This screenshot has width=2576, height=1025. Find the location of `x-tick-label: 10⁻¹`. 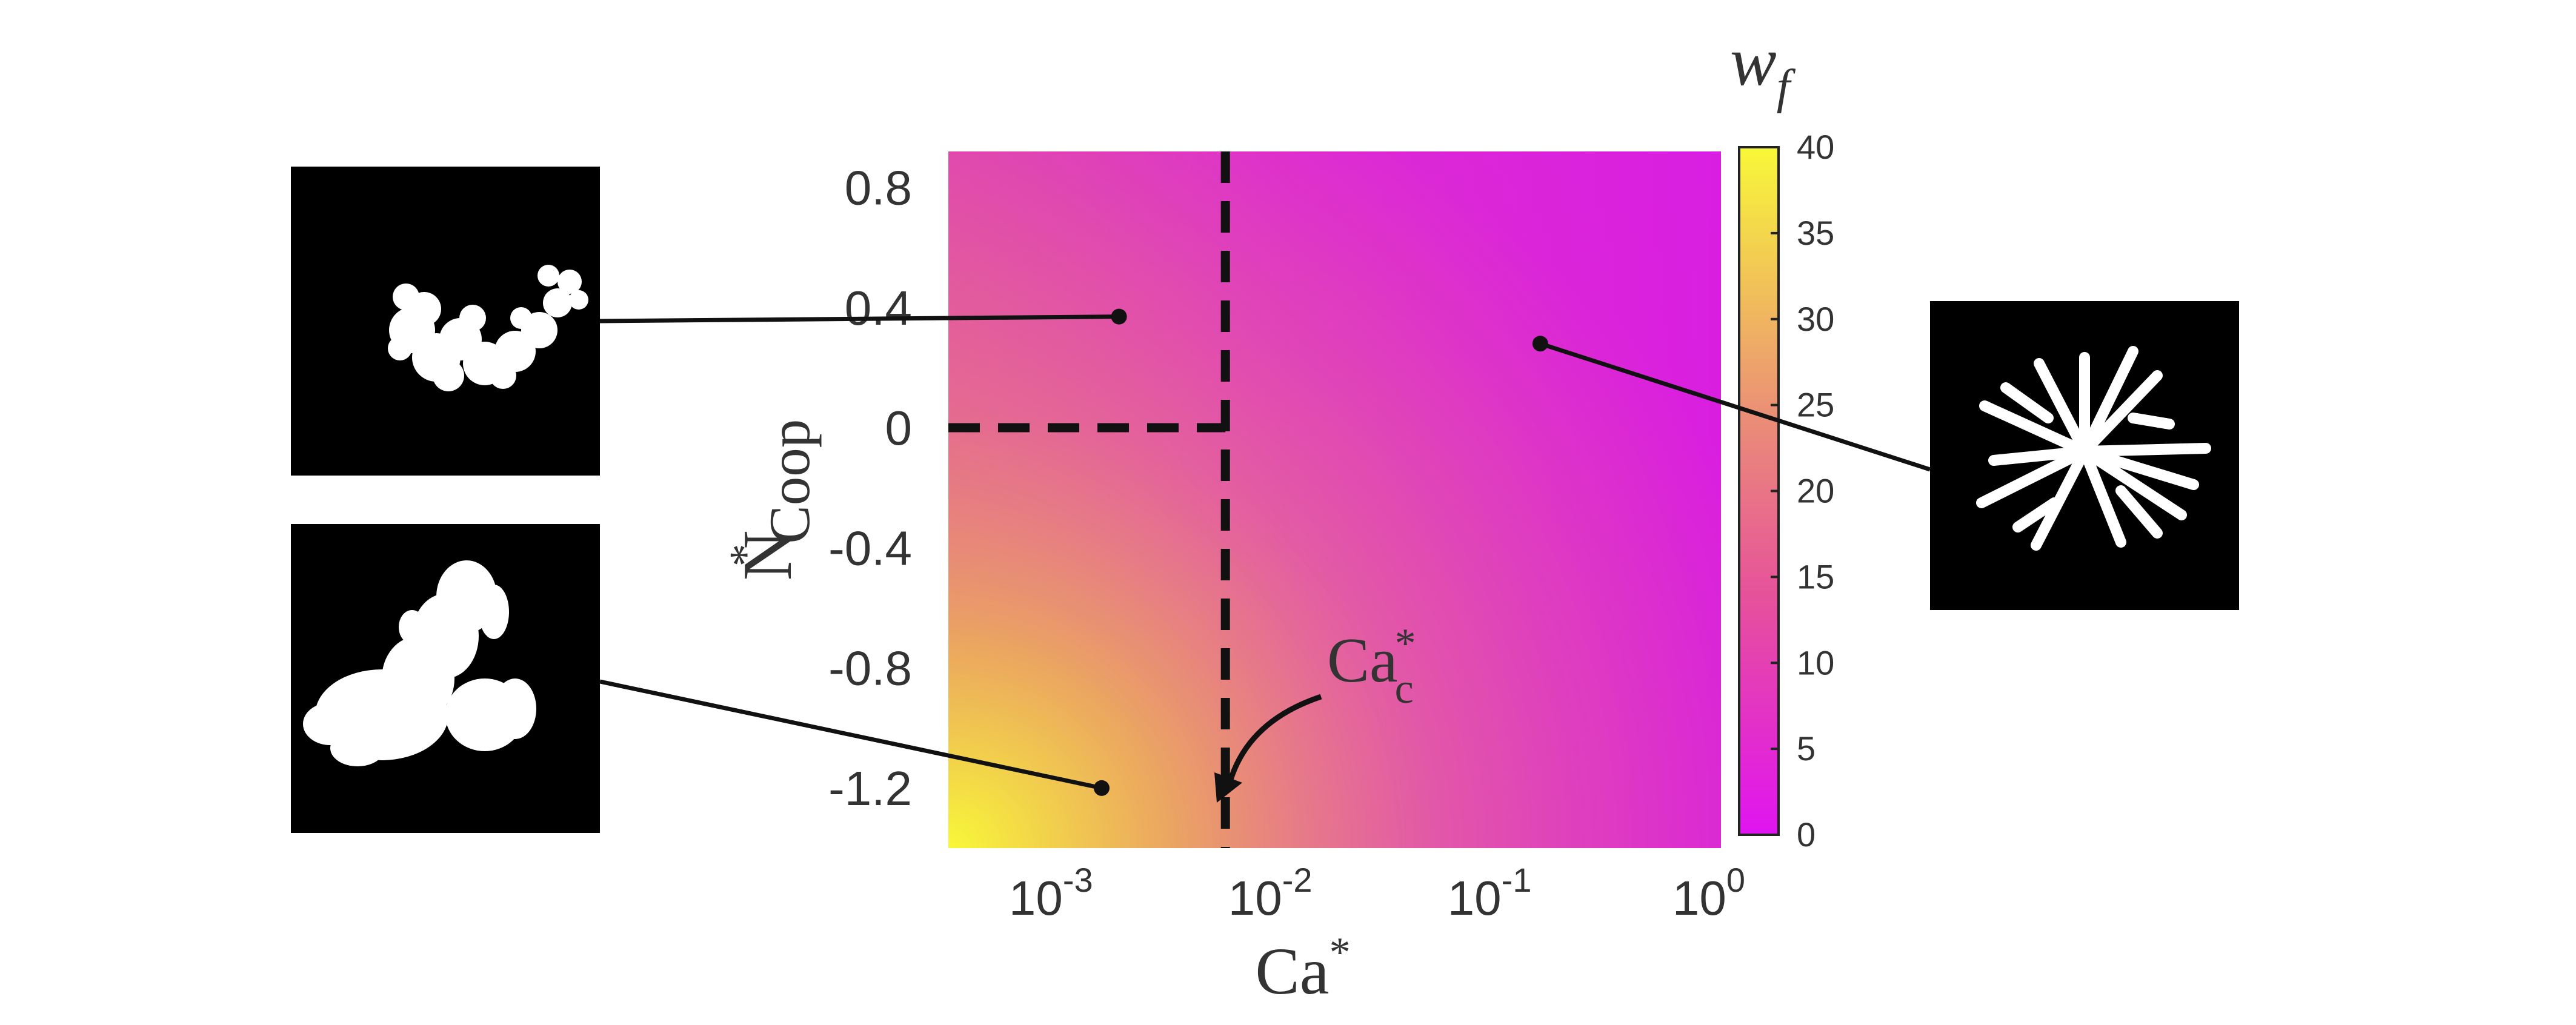

x-tick-label: 10⁻¹ is located at coordinates (1490, 893).